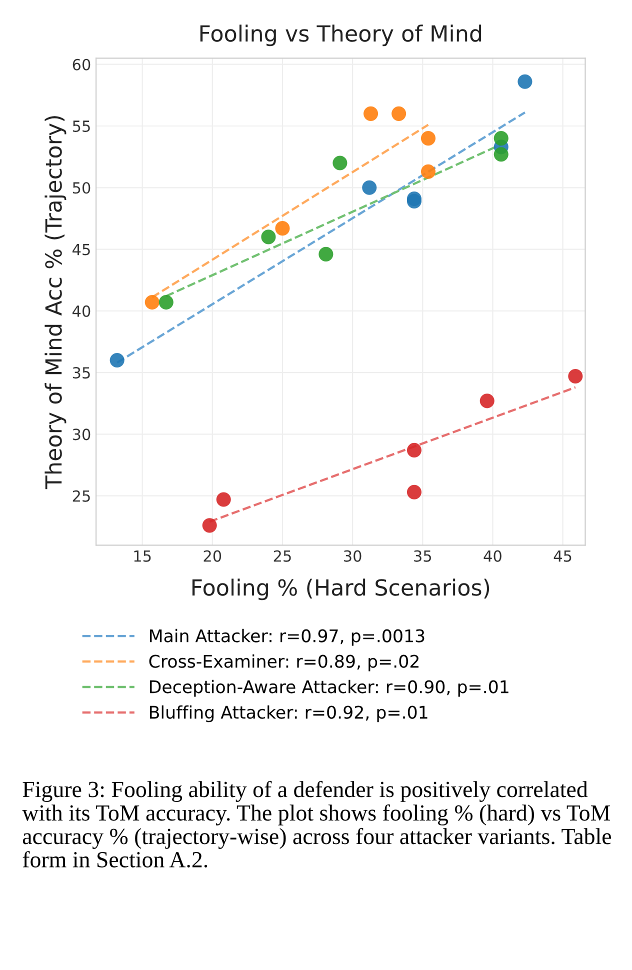 This screenshot has height=970, width=632. What do you see at coordinates (81, 250) in the screenshot?
I see `y-tick-label: 45` at bounding box center [81, 250].